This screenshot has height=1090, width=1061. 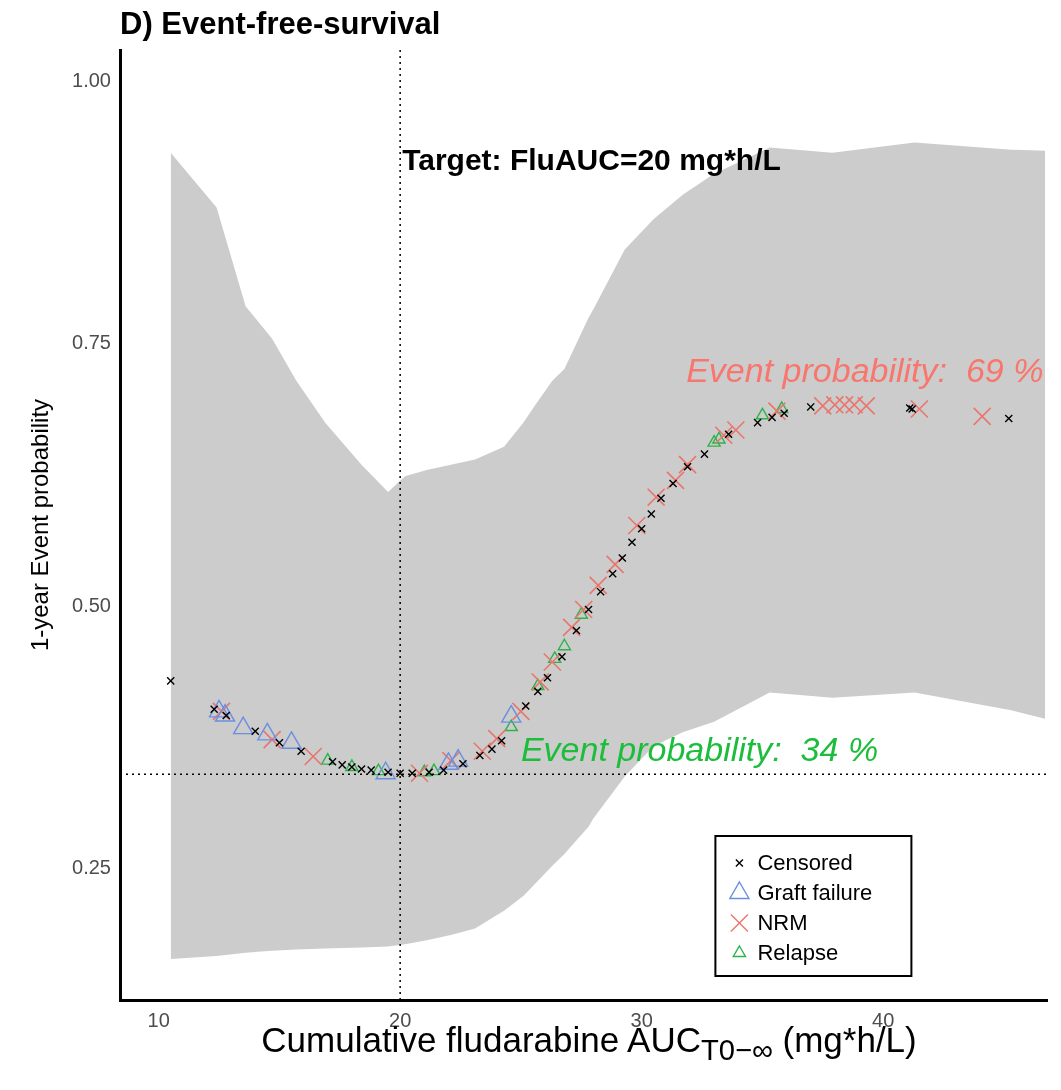 What do you see at coordinates (91, 342) in the screenshot?
I see `y-tick-label: 0.75` at bounding box center [91, 342].